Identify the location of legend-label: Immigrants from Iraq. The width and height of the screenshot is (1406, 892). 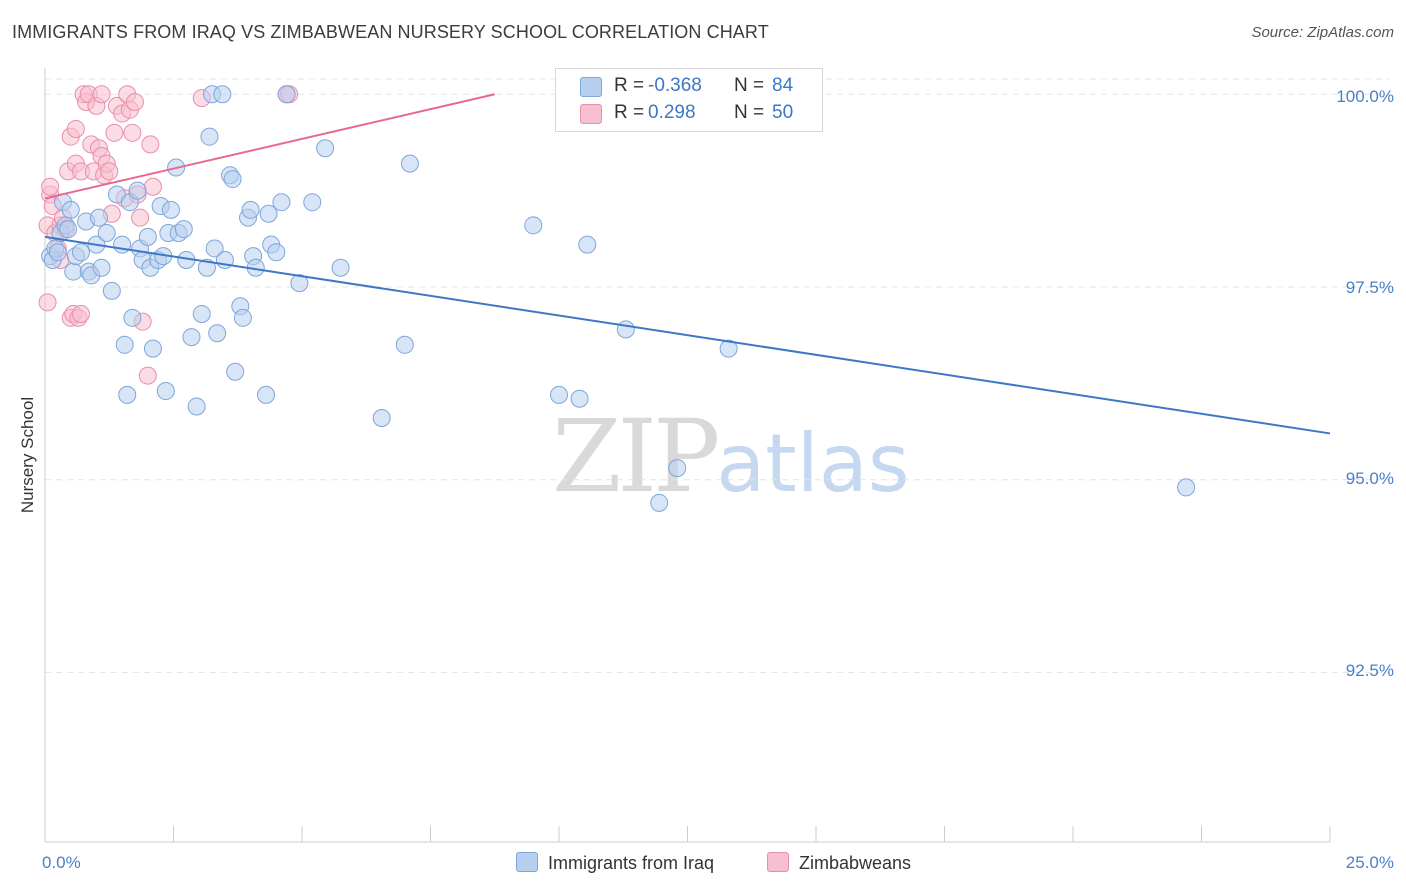
(631, 863).